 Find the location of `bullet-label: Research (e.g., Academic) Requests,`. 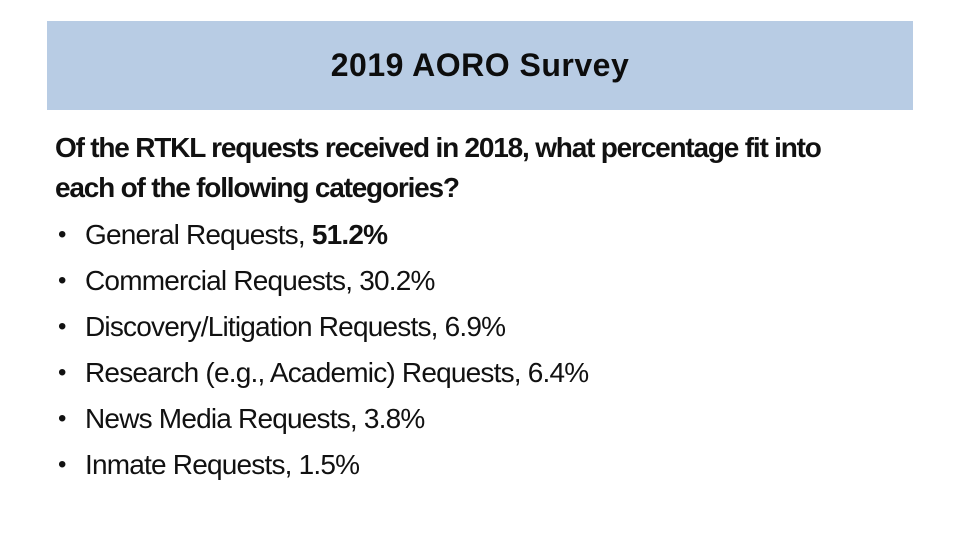

bullet-label: Research (e.g., Academic) Requests, is located at coordinates (306, 372).